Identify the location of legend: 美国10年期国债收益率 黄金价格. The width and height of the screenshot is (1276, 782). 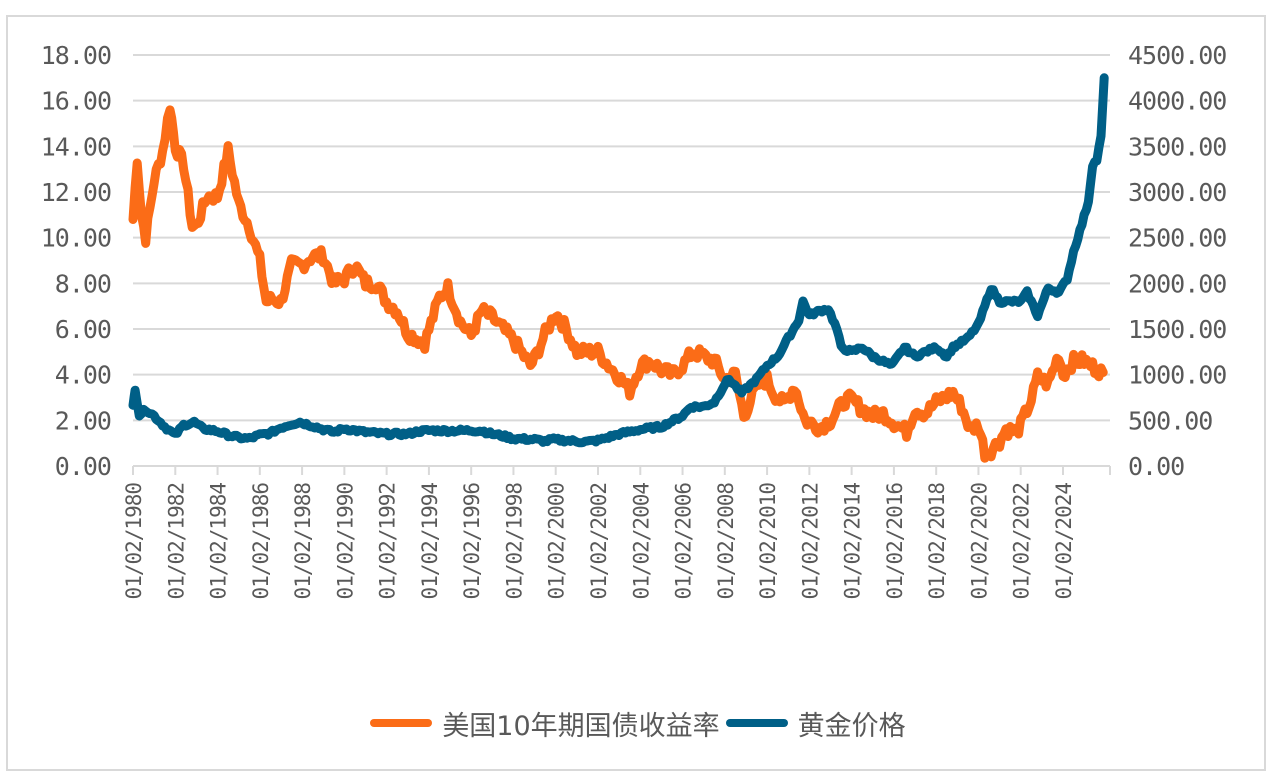
(638, 723).